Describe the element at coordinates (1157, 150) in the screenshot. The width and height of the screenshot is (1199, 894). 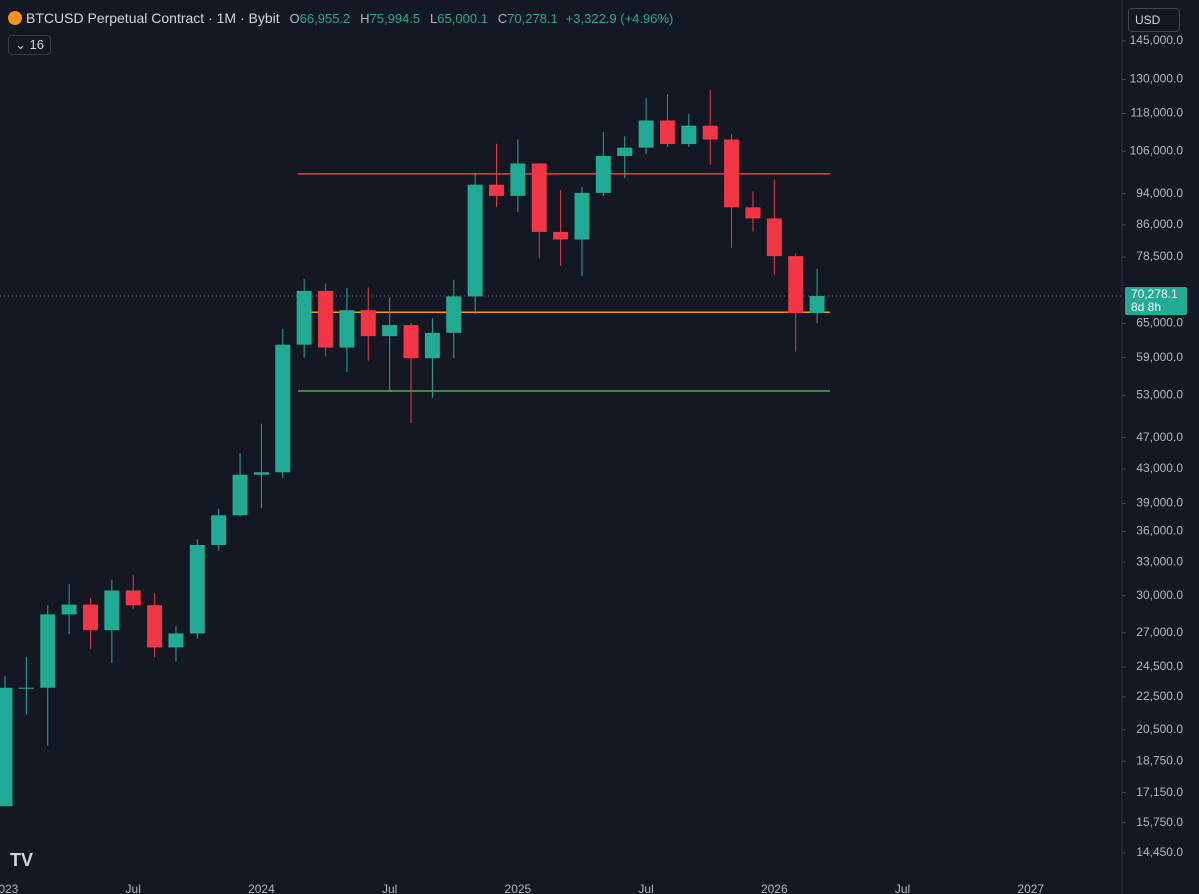
I see `y-tick-label: 106,000.0` at that location.